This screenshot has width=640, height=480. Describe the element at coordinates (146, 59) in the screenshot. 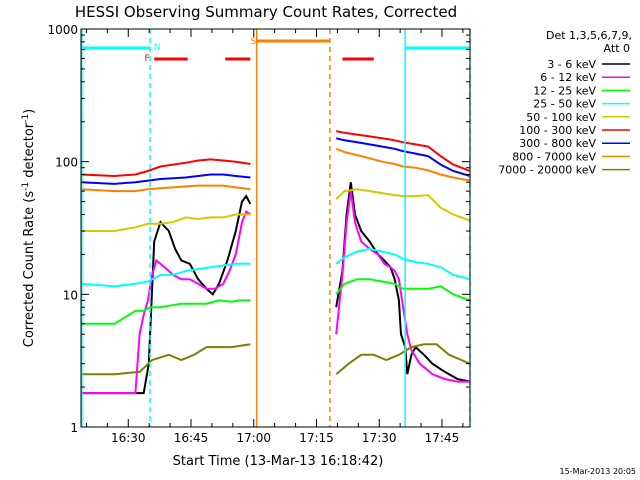

I see `flag-label-f: F` at that location.